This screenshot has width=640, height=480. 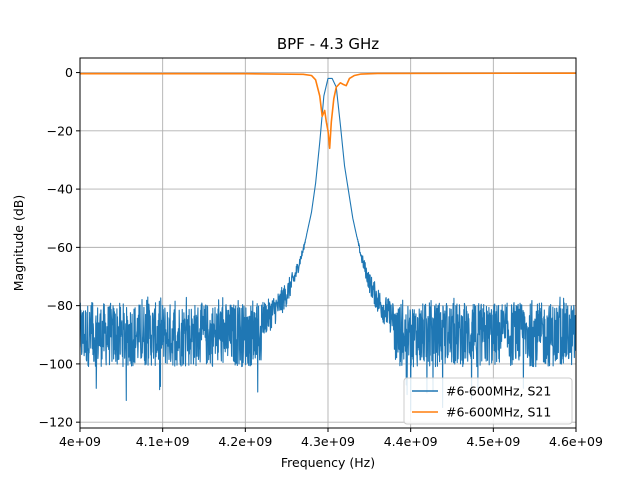 I want to click on x-tick-label: 4.1e+09, so click(x=163, y=441).